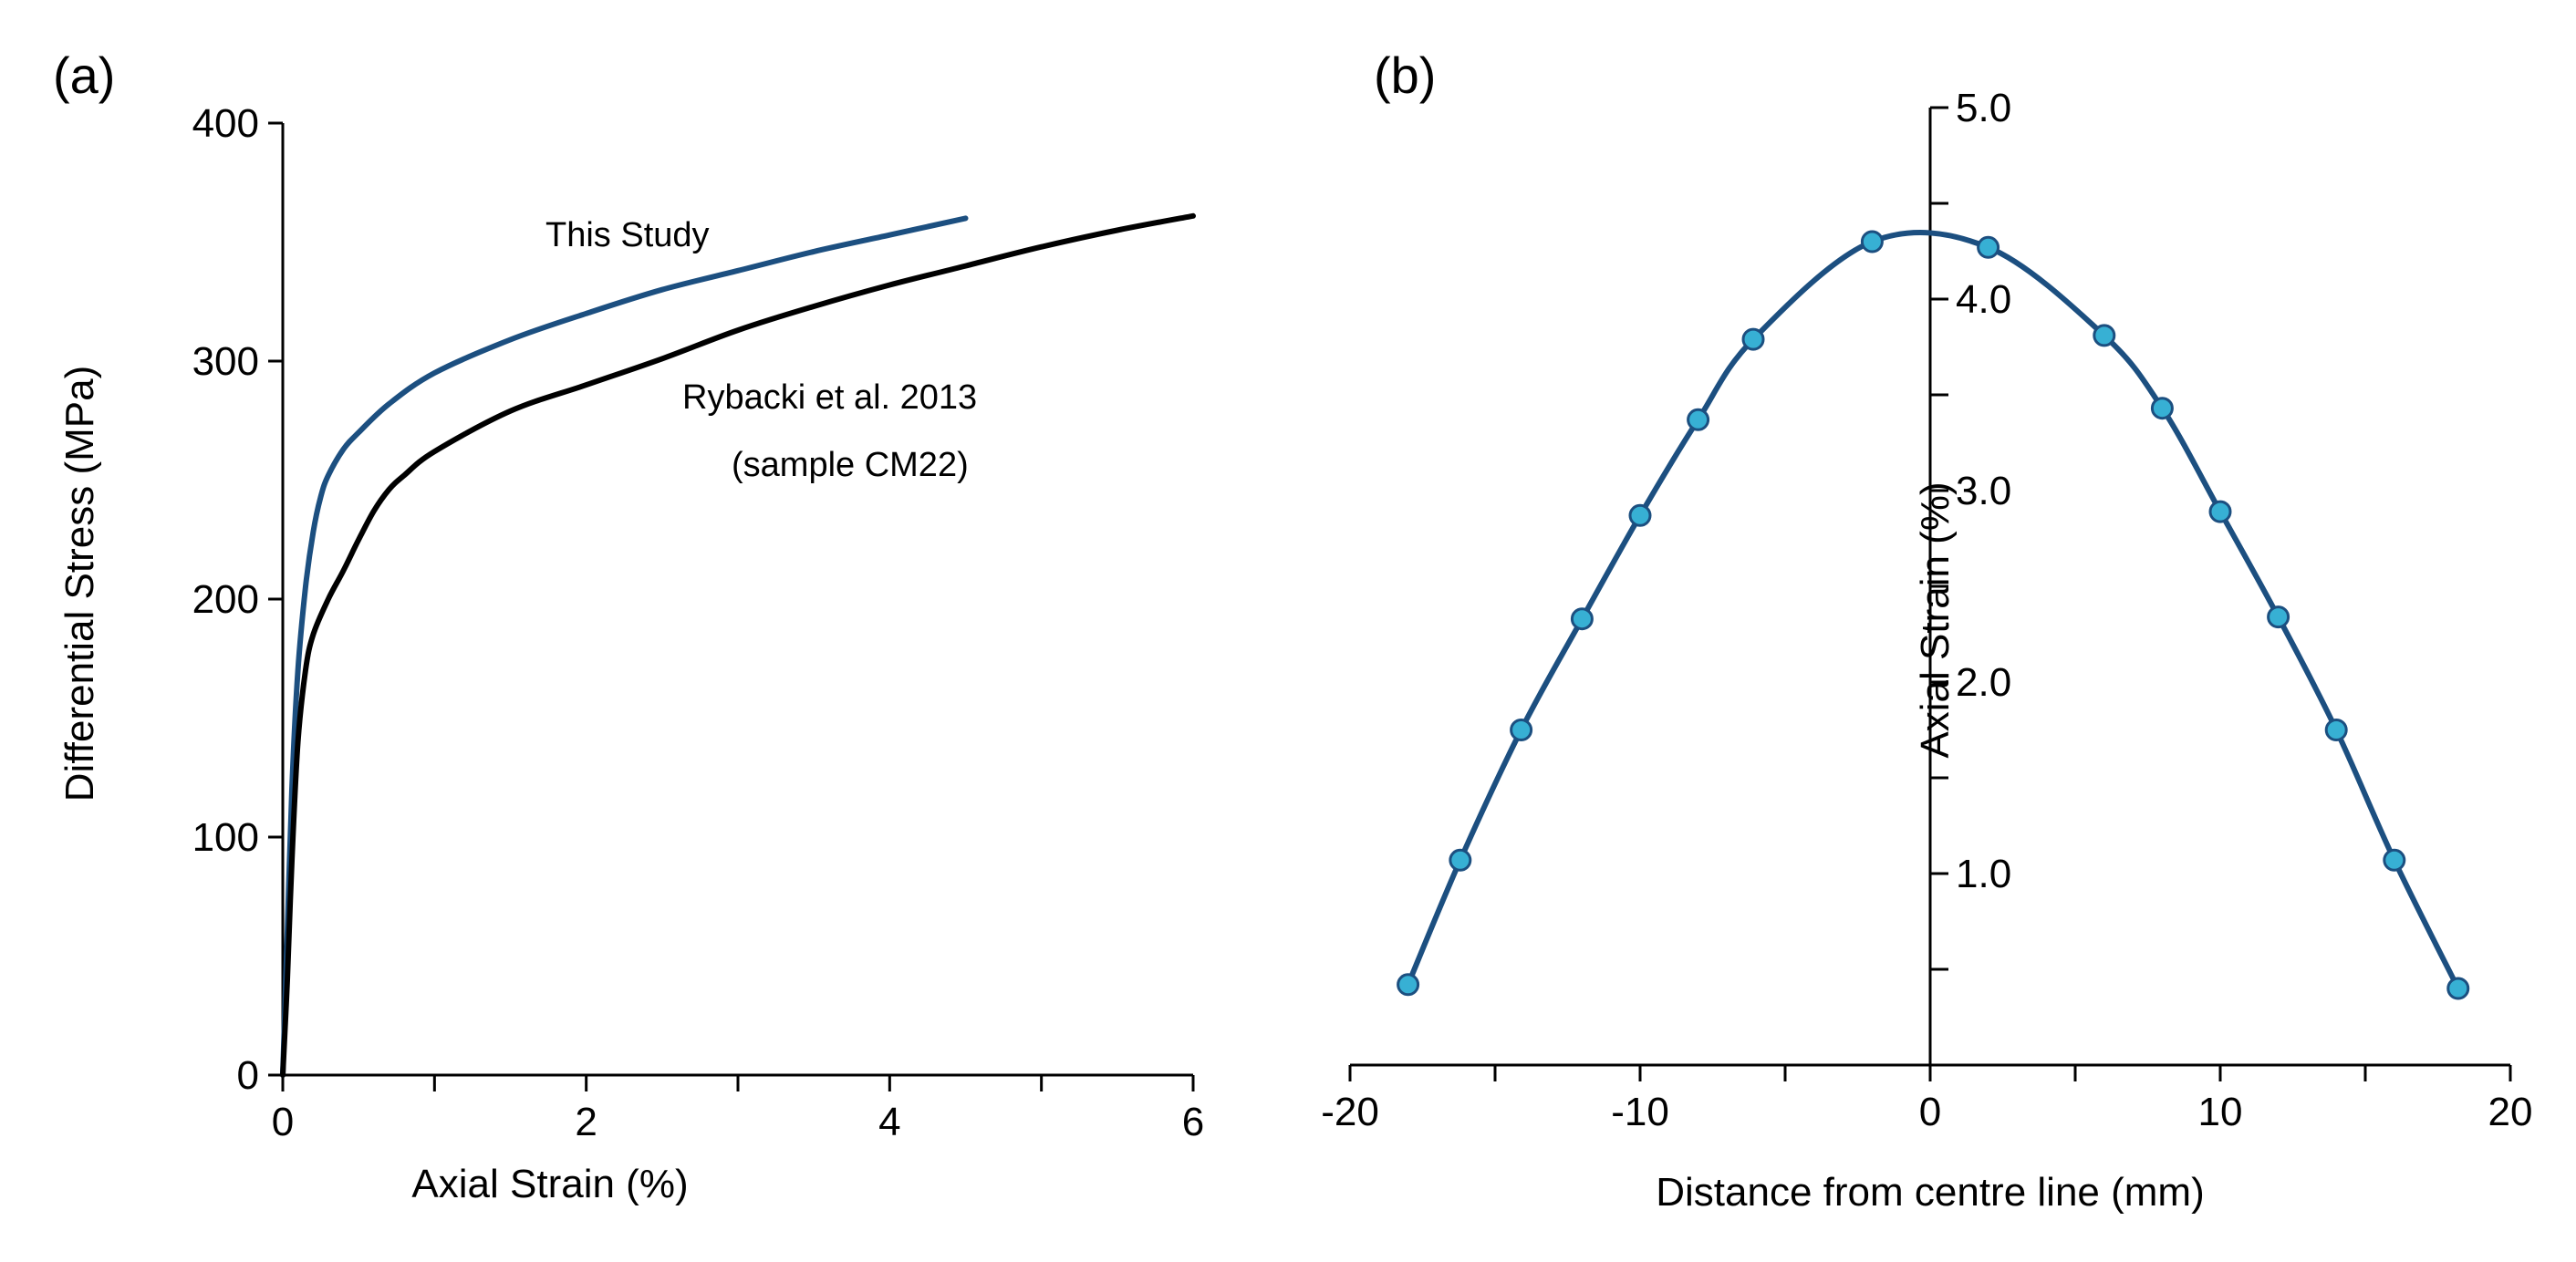 This screenshot has height=1262, width=2576. What do you see at coordinates (2220, 1112) in the screenshot?
I see `b-x-tick-label: 10` at bounding box center [2220, 1112].